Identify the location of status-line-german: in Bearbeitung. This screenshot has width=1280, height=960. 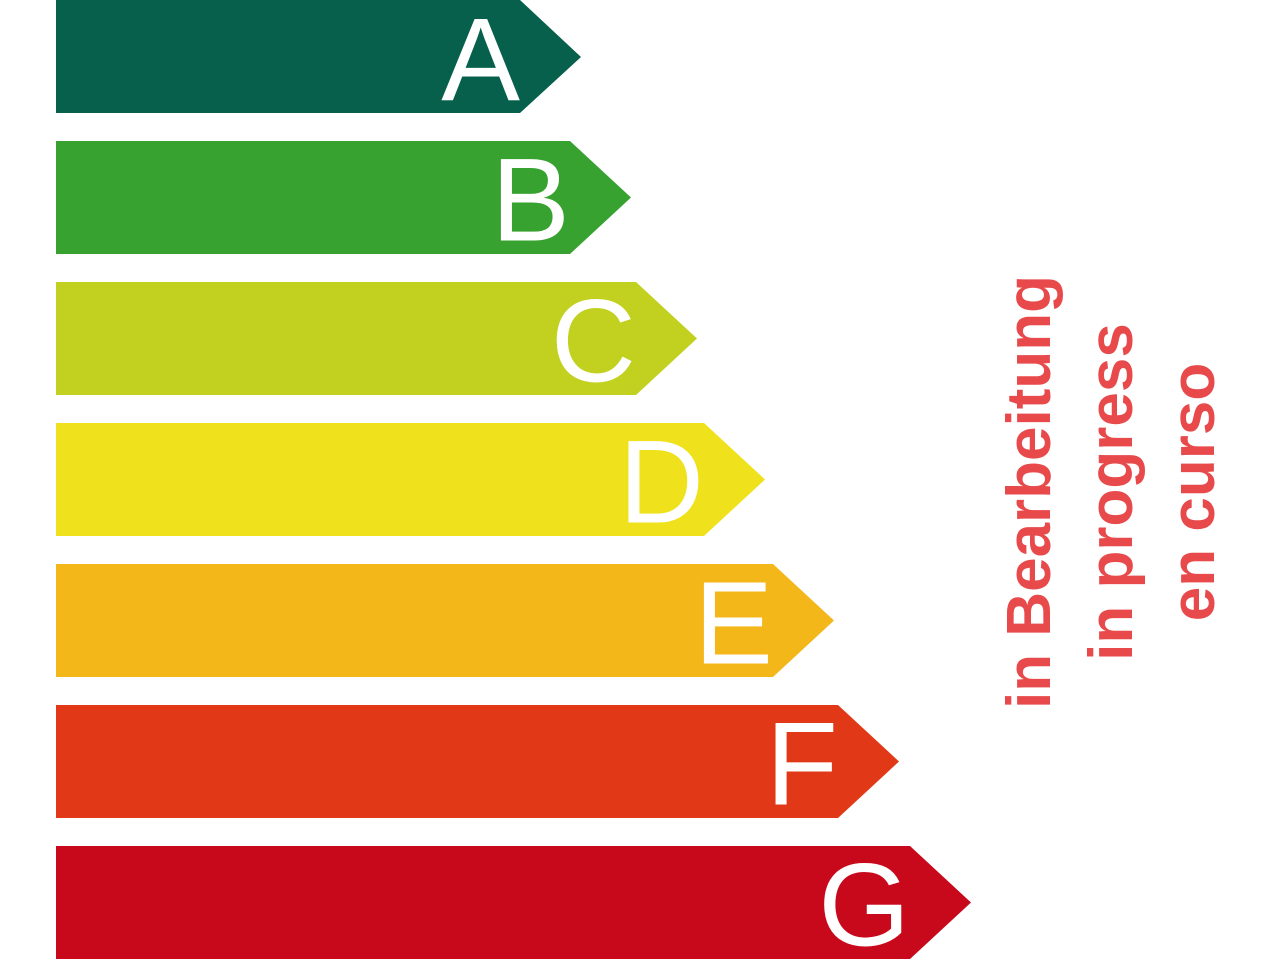
(1029, 492).